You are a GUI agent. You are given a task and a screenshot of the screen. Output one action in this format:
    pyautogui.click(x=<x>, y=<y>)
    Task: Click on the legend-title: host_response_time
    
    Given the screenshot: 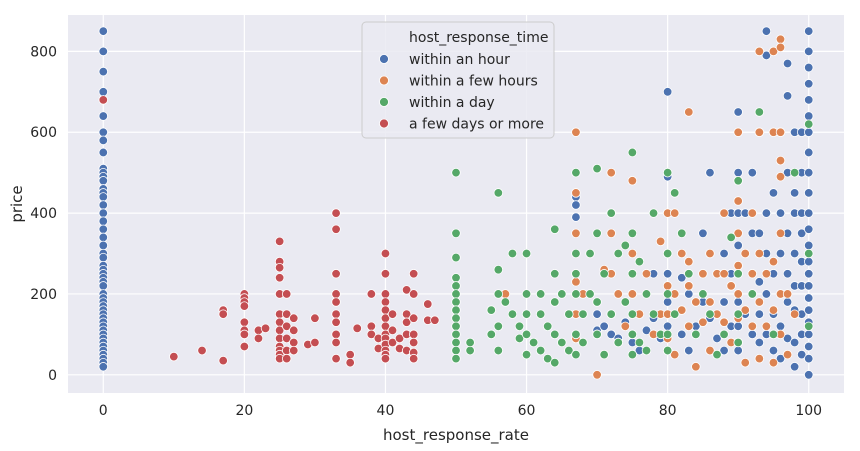 What is the action you would take?
    pyautogui.click(x=478, y=38)
    